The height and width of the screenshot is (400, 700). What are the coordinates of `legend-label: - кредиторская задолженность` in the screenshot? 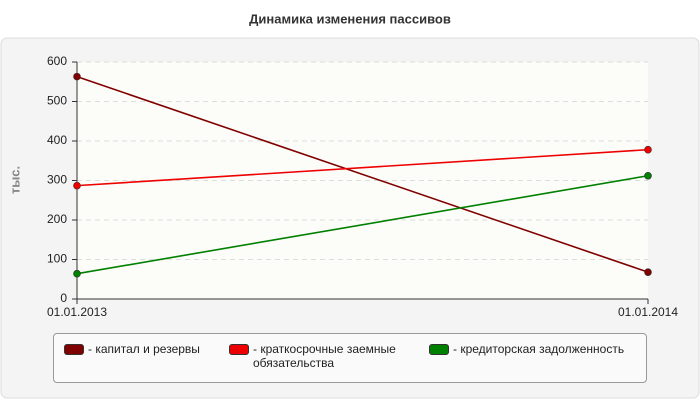 It's located at (539, 349).